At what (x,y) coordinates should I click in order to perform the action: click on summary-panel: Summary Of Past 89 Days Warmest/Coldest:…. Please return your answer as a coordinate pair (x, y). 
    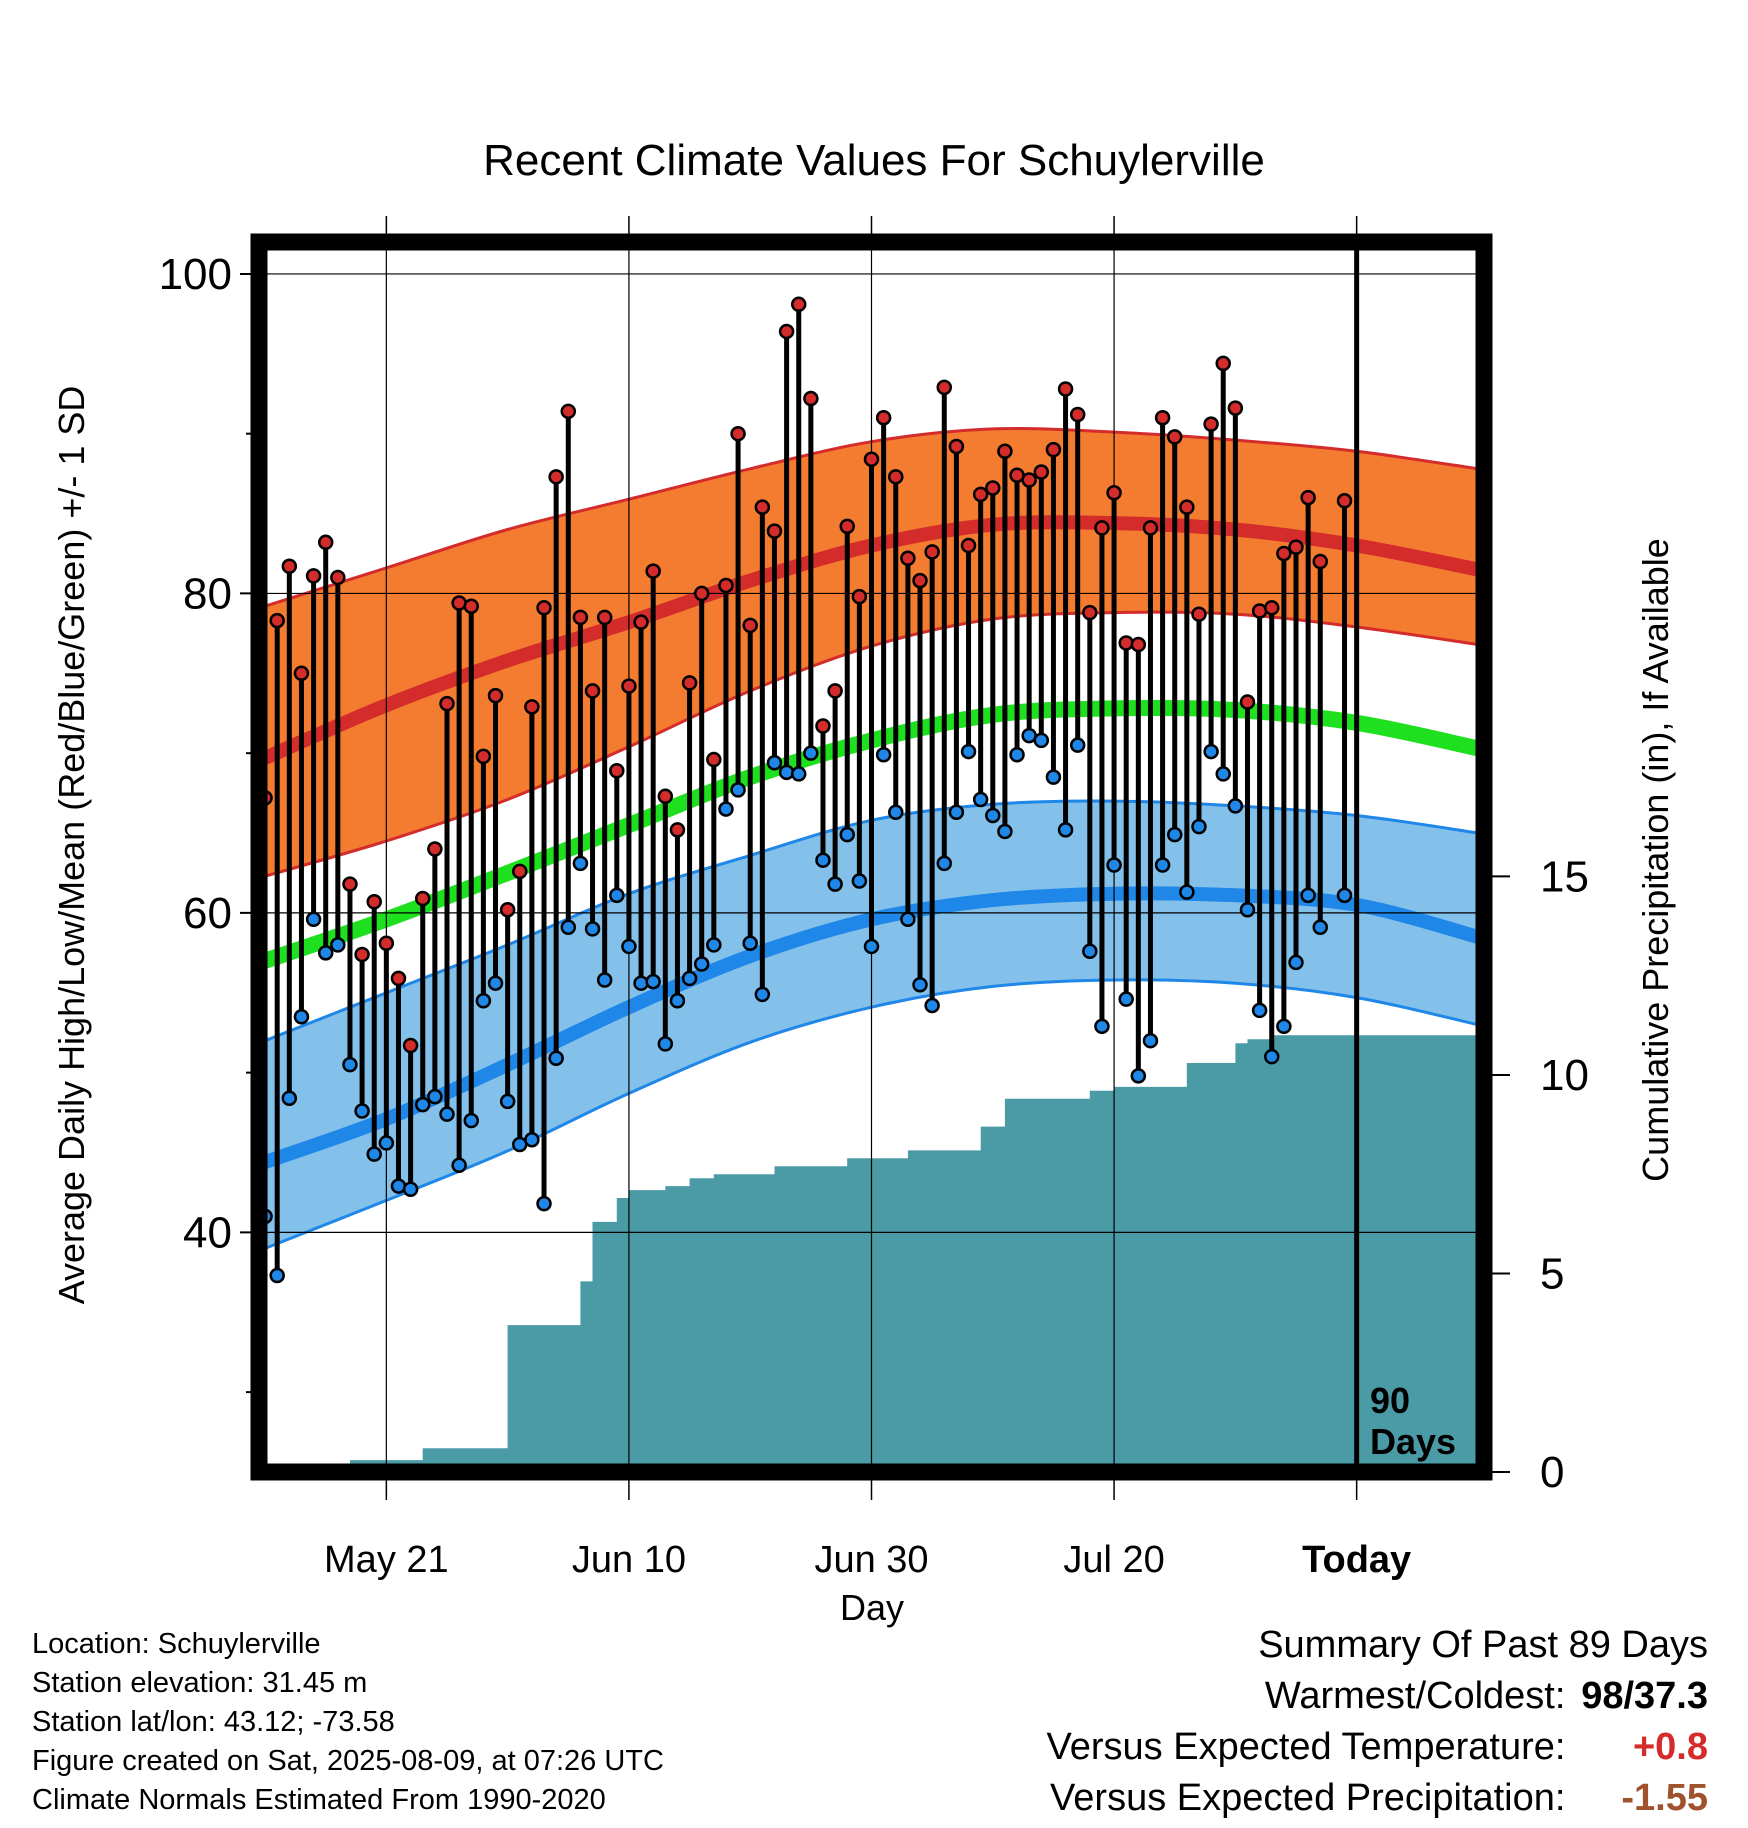
    Looking at the image, I should click on (1377, 1722).